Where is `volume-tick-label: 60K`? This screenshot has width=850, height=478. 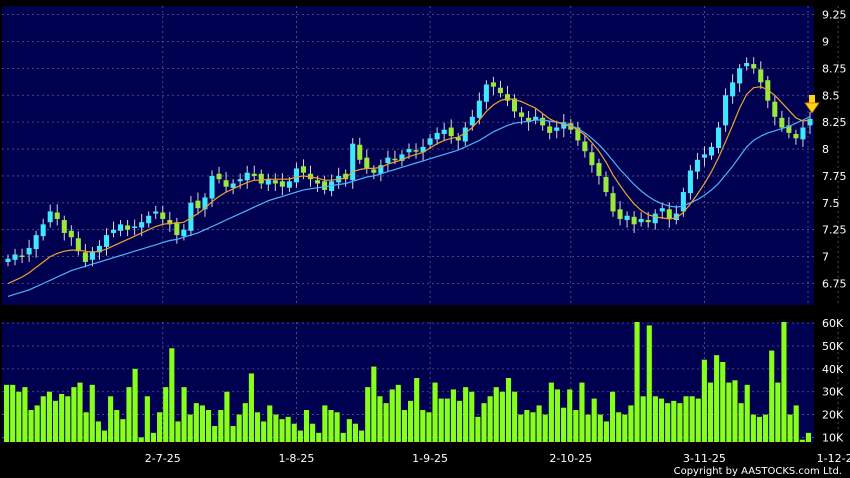 volume-tick-label: 60K is located at coordinates (833, 323).